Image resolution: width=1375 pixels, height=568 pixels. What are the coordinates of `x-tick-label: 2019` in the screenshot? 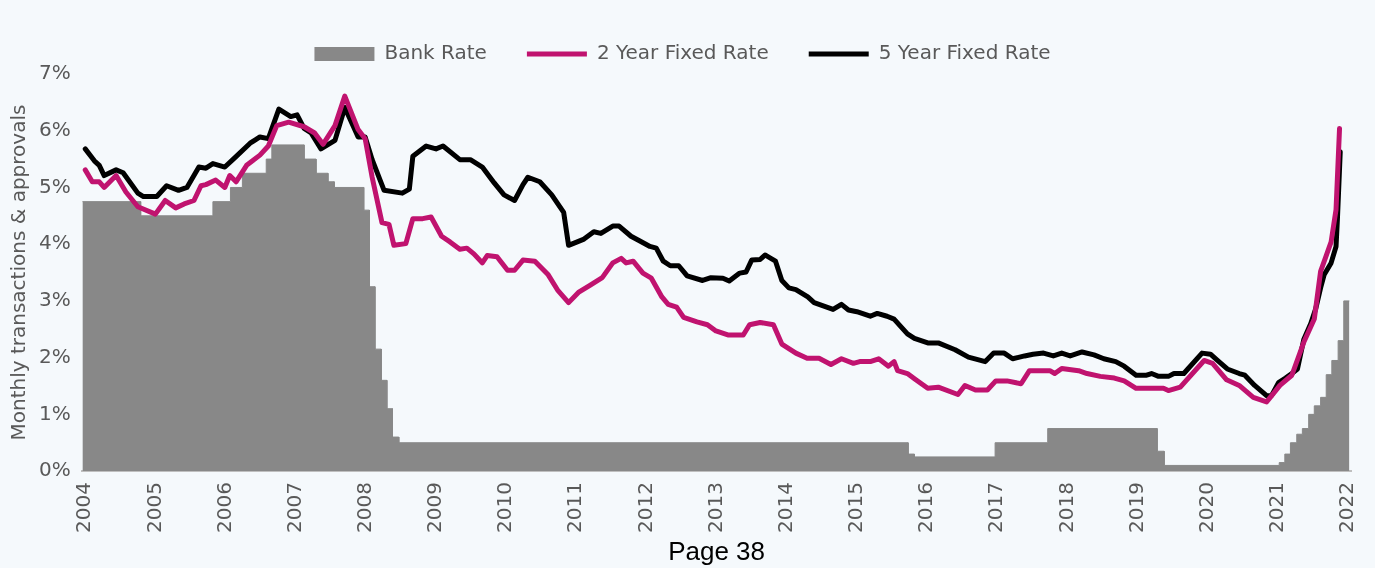 It's located at (1135, 508).